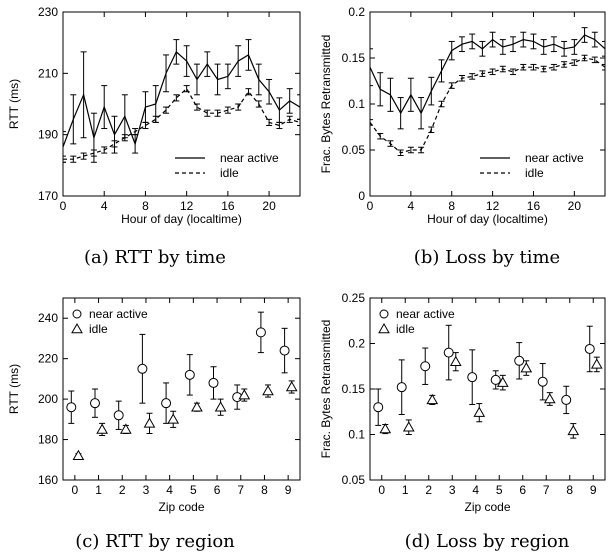 Image resolution: width=608 pixels, height=556 pixels. Describe the element at coordinates (326, 389) in the screenshot. I see `y-axis-label: Frac. Bytes Retransmitted` at that location.